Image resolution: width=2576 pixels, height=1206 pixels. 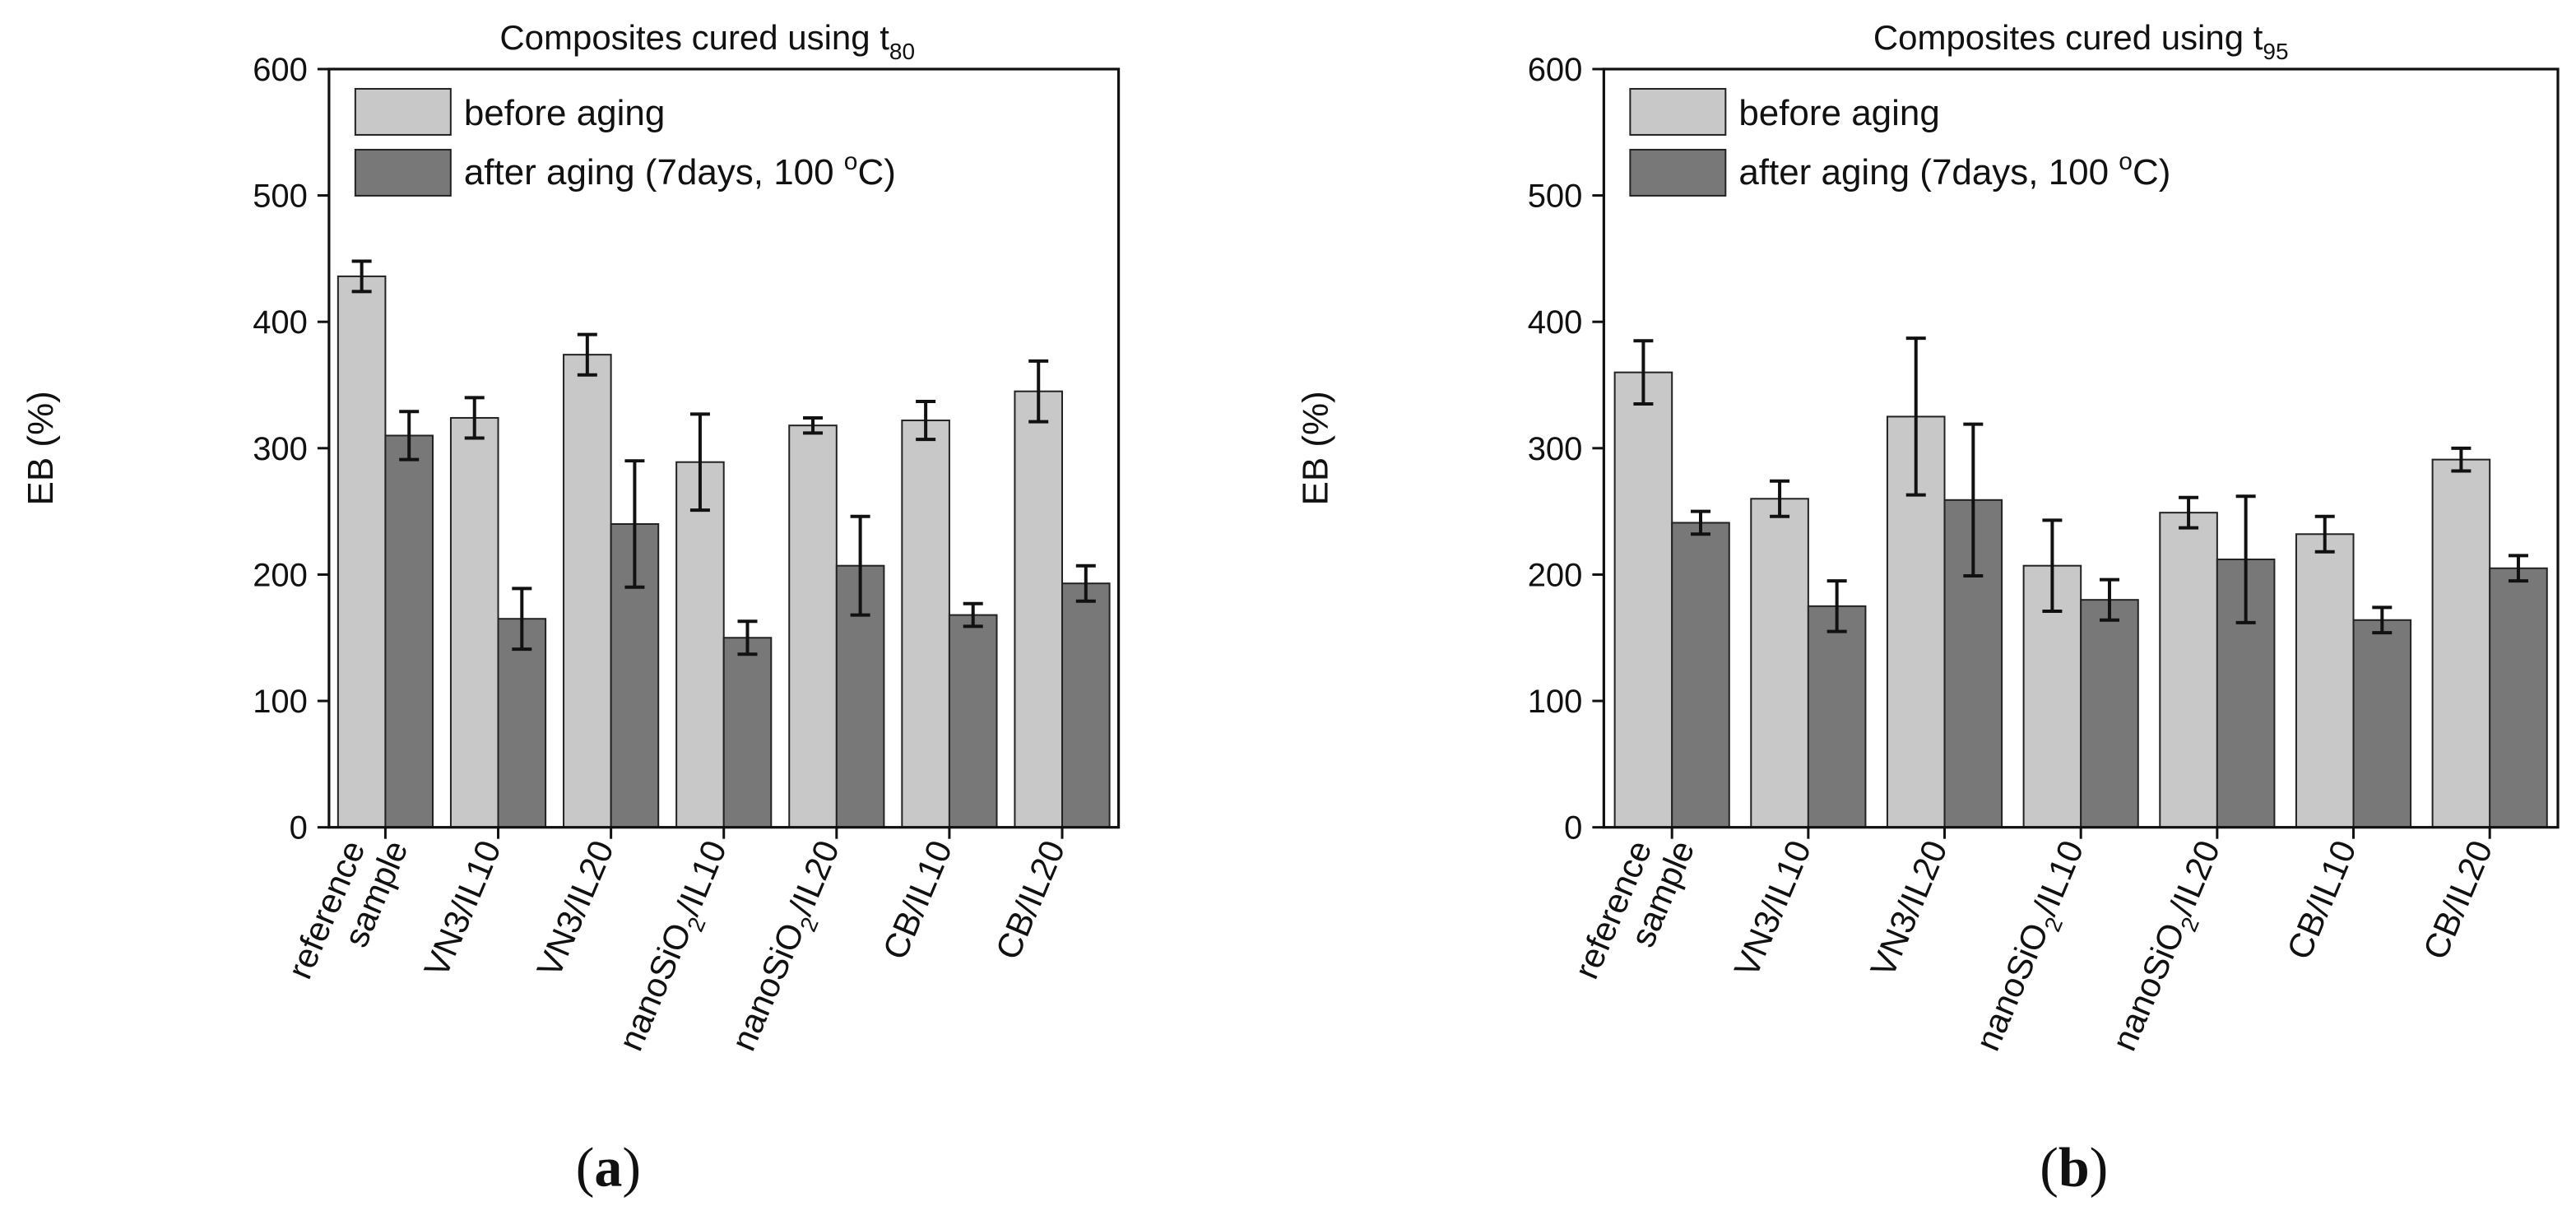 I want to click on chart-title: Composites cured using t95, so click(x=2081, y=41).